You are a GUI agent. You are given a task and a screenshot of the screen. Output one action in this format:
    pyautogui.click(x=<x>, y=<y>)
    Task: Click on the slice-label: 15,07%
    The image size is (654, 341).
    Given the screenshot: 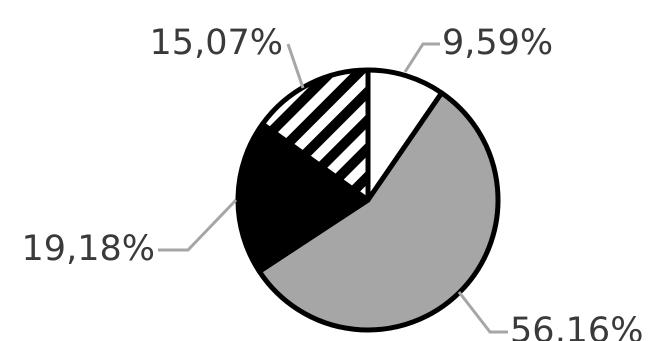 What is the action you would take?
    pyautogui.click(x=216, y=43)
    